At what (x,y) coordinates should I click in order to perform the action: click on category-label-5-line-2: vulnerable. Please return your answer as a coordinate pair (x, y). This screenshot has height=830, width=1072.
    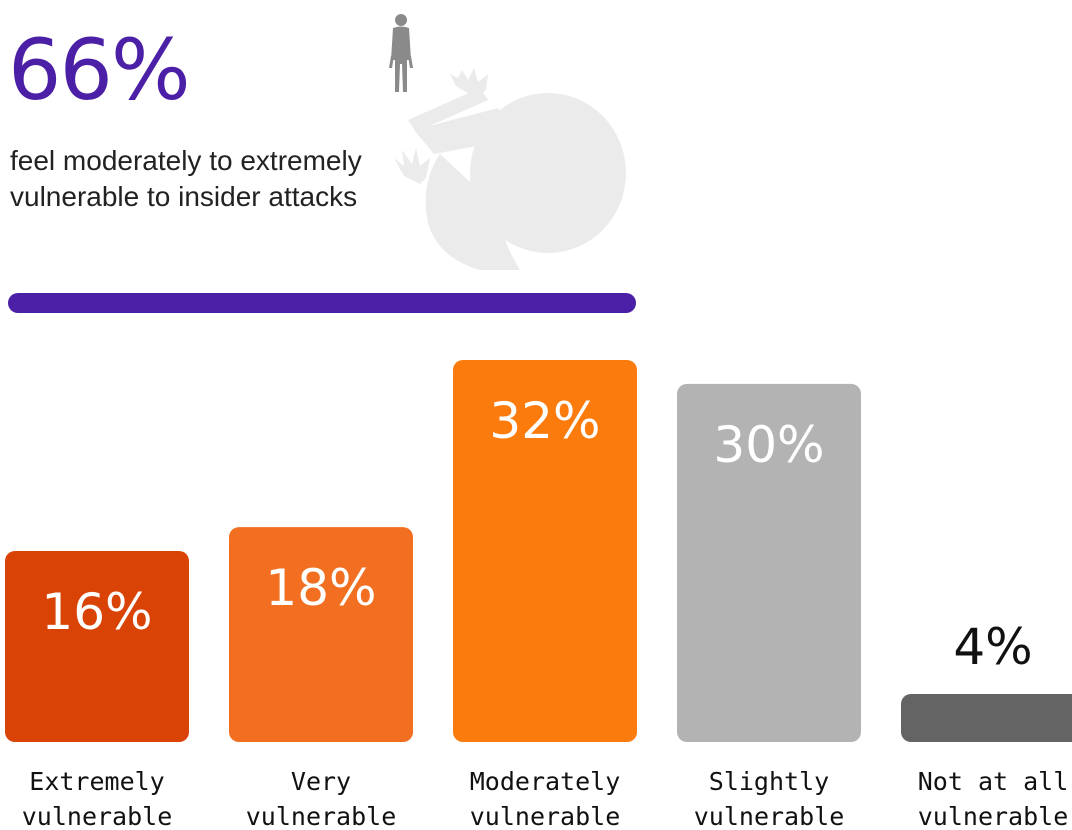
    Looking at the image, I should click on (993, 816).